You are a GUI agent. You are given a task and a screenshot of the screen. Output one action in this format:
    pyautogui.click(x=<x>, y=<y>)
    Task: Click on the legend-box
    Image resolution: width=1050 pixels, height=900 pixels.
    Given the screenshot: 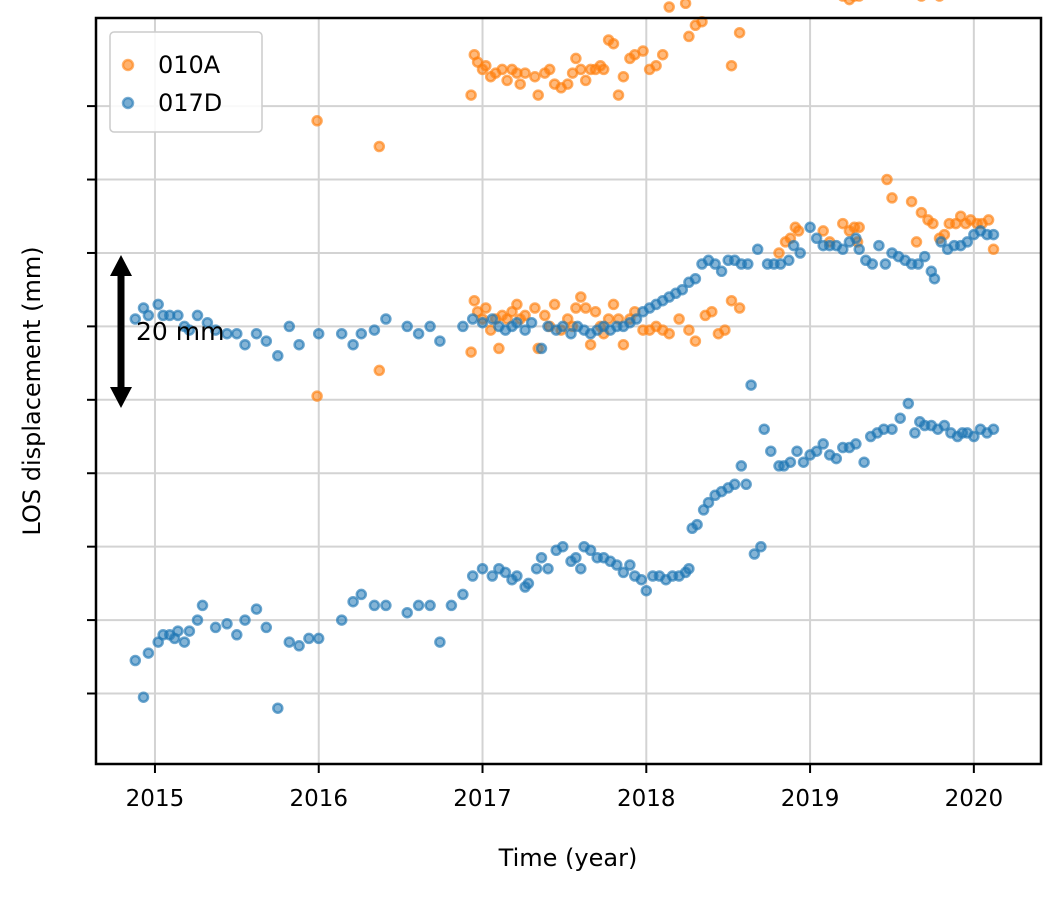 What is the action you would take?
    pyautogui.click(x=186, y=82)
    